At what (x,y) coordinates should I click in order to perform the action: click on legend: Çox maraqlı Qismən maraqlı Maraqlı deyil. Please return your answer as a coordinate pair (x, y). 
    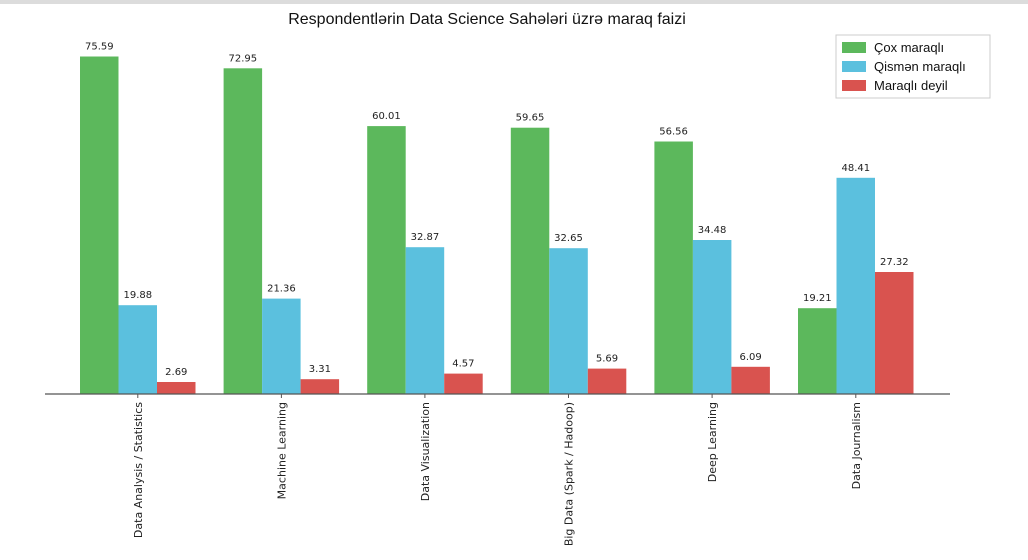
    Looking at the image, I should click on (913, 66).